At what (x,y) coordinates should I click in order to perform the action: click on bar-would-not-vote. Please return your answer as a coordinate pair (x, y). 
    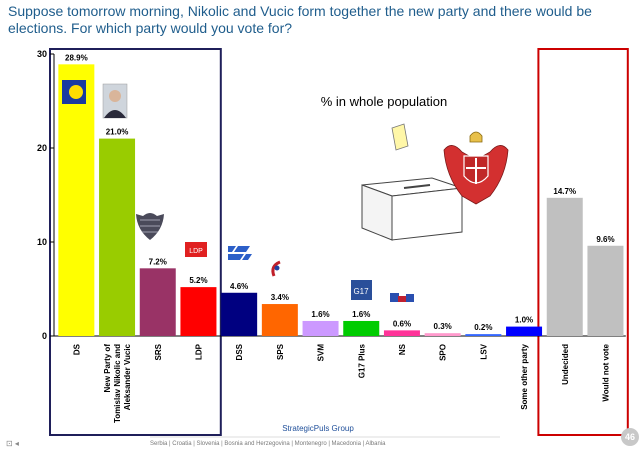
    Looking at the image, I should click on (605, 290).